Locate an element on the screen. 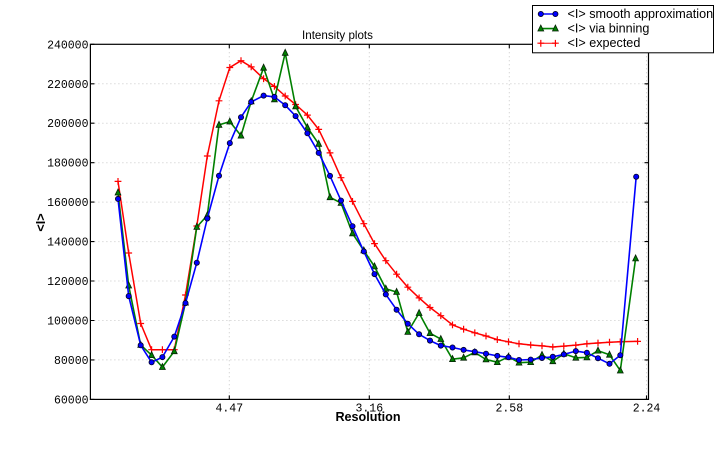 The image size is (720, 449). svg-text: 80000 is located at coordinates (71, 361).